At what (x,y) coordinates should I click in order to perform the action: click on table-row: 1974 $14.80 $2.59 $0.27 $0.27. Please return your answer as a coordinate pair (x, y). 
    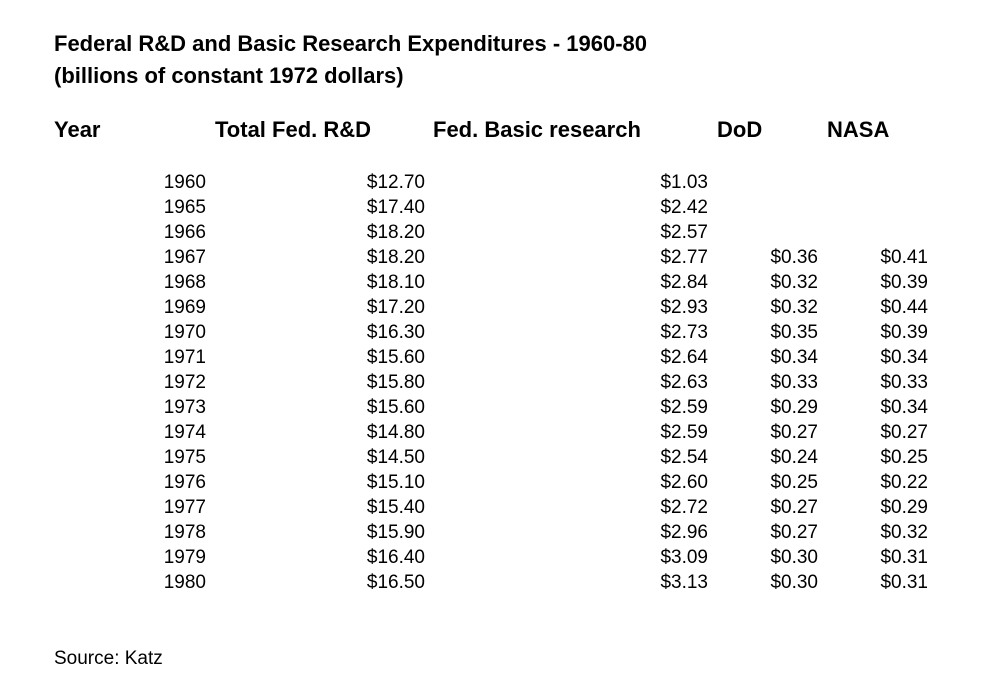
    Looking at the image, I should click on (503, 432).